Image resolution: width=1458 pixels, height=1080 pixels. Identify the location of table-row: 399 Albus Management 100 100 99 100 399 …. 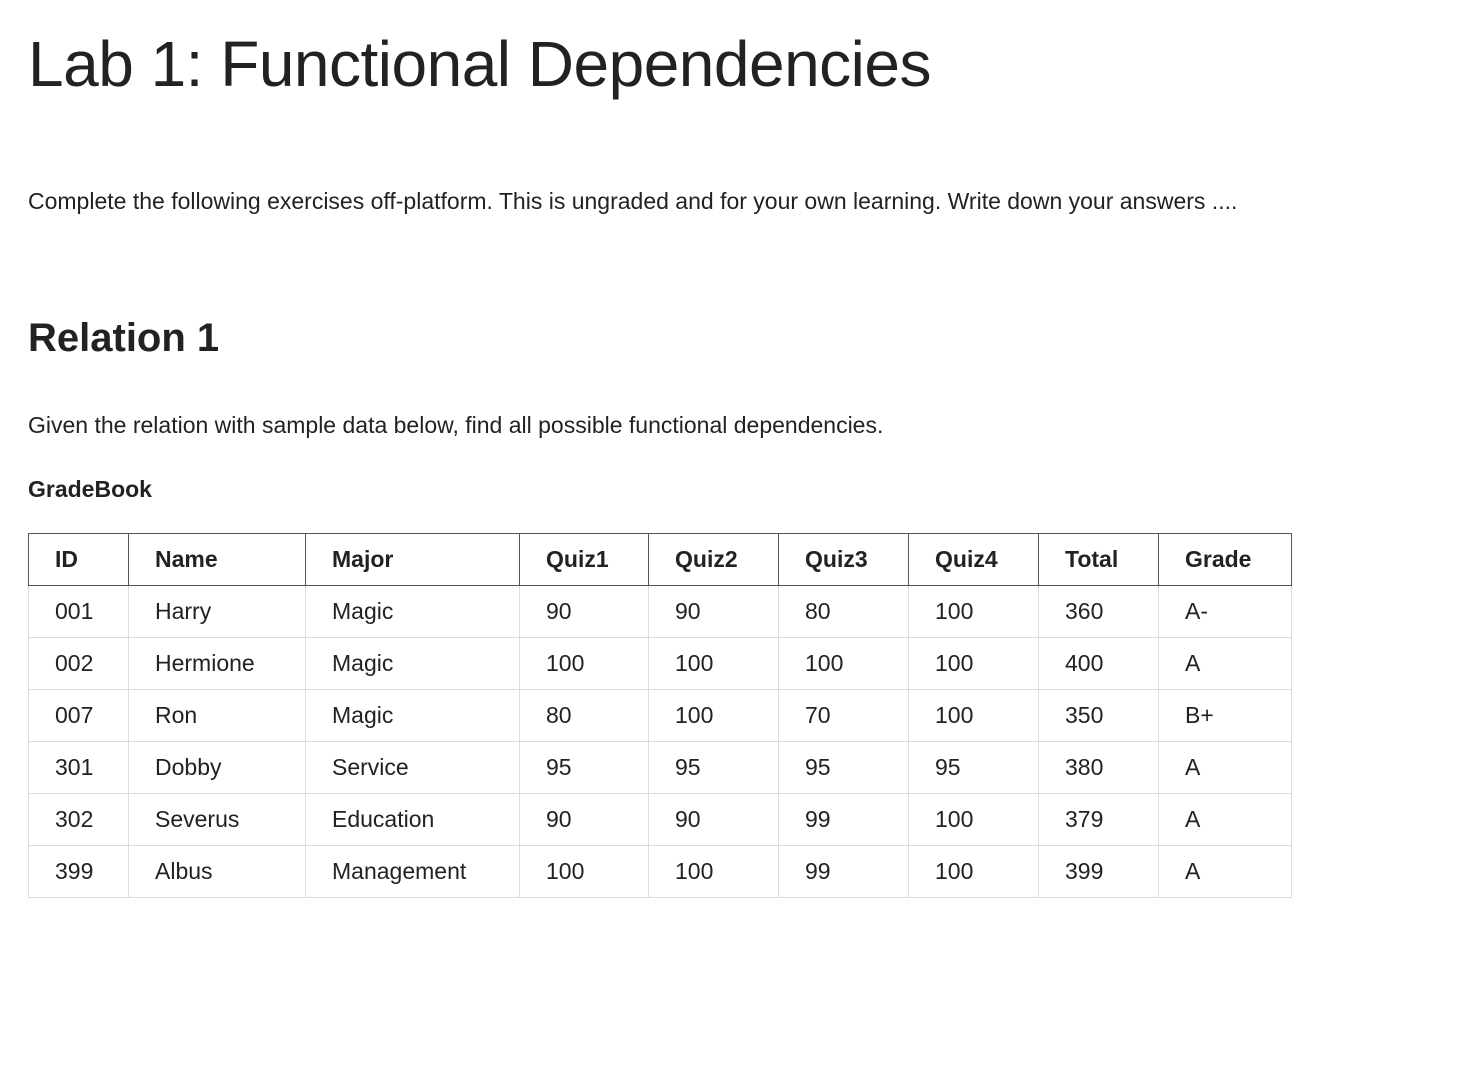
(660, 871).